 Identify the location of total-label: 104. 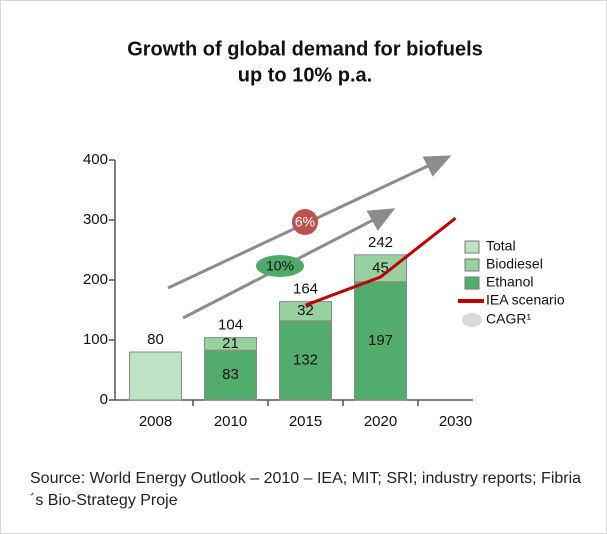
(230, 325).